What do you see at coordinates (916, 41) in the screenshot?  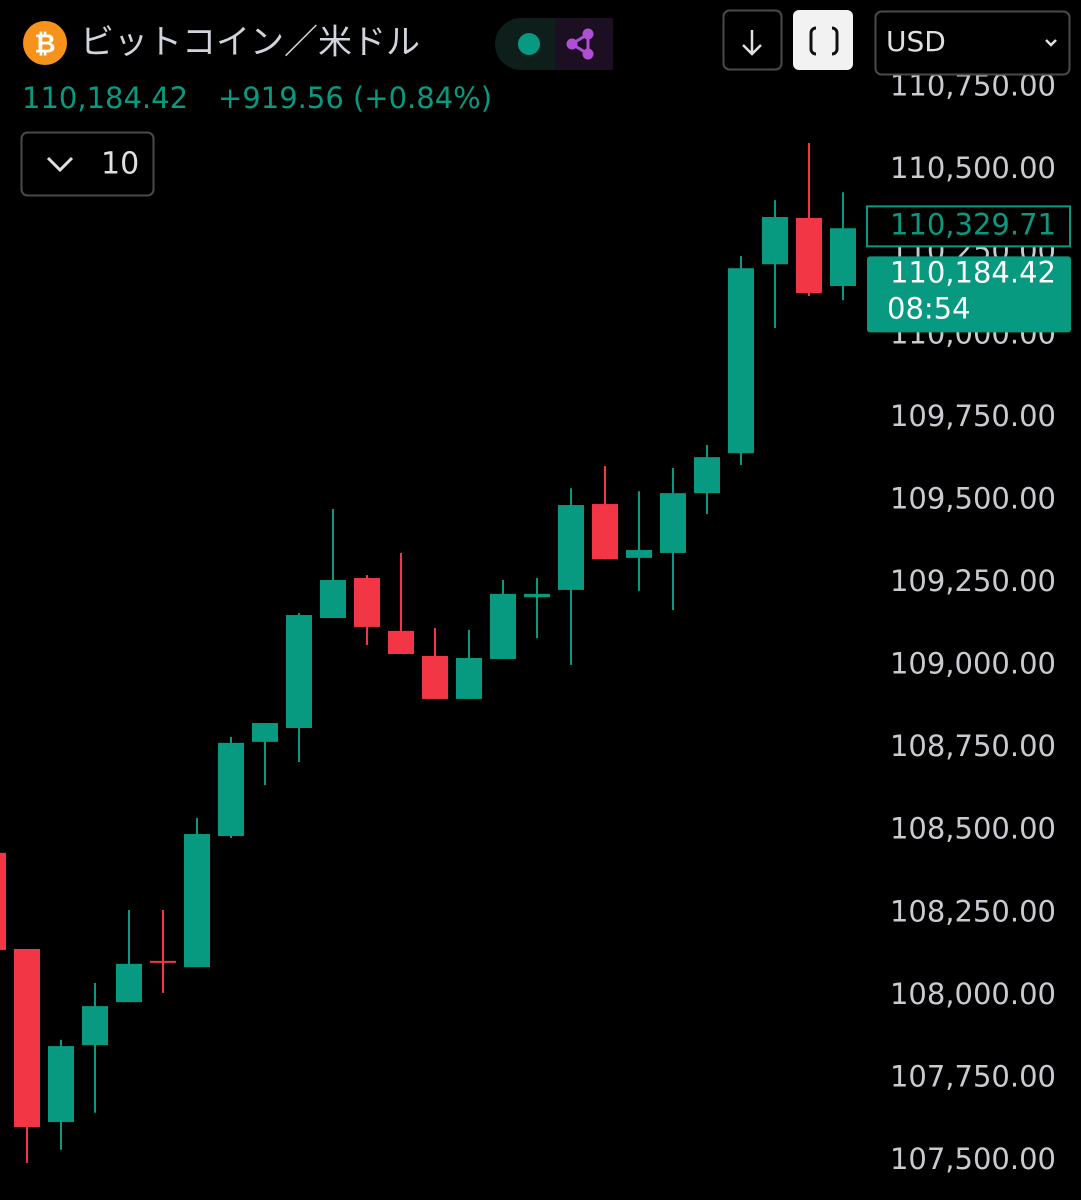 I see `currency-label: USD` at bounding box center [916, 41].